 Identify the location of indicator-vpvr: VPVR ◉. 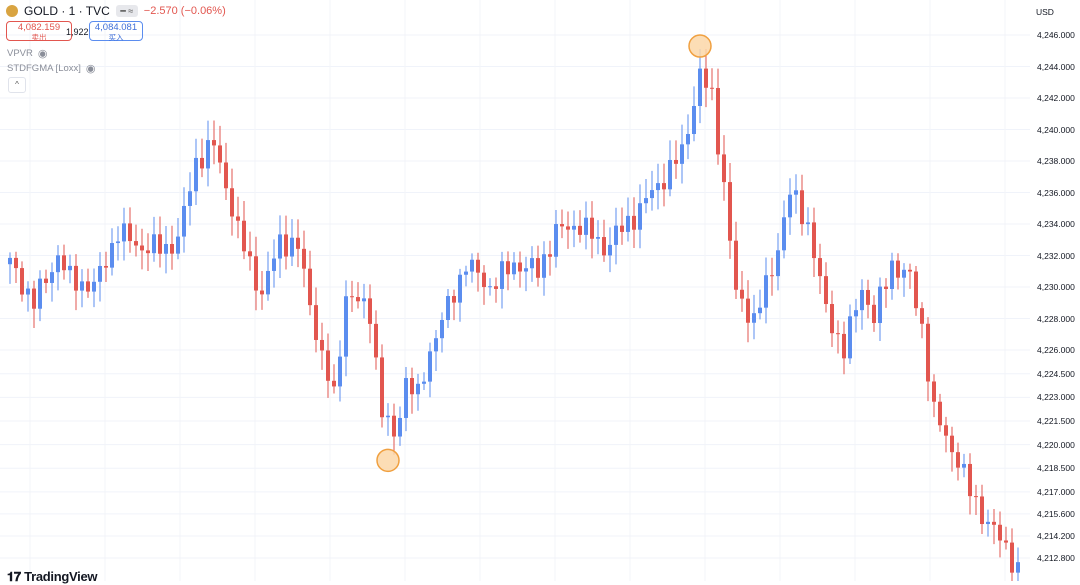
(27, 53).